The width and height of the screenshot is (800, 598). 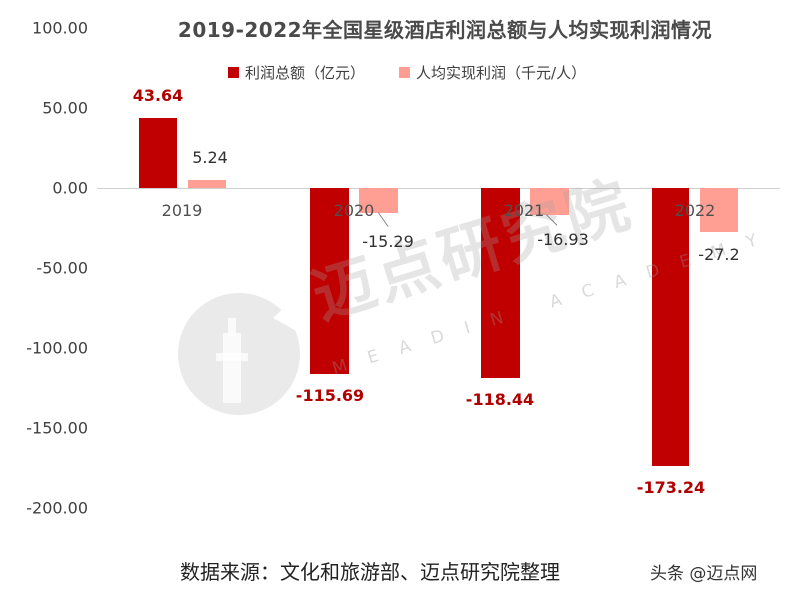 I want to click on legend-item-per-capita-profit: 人均实现利润（千元/人）, so click(x=492, y=72).